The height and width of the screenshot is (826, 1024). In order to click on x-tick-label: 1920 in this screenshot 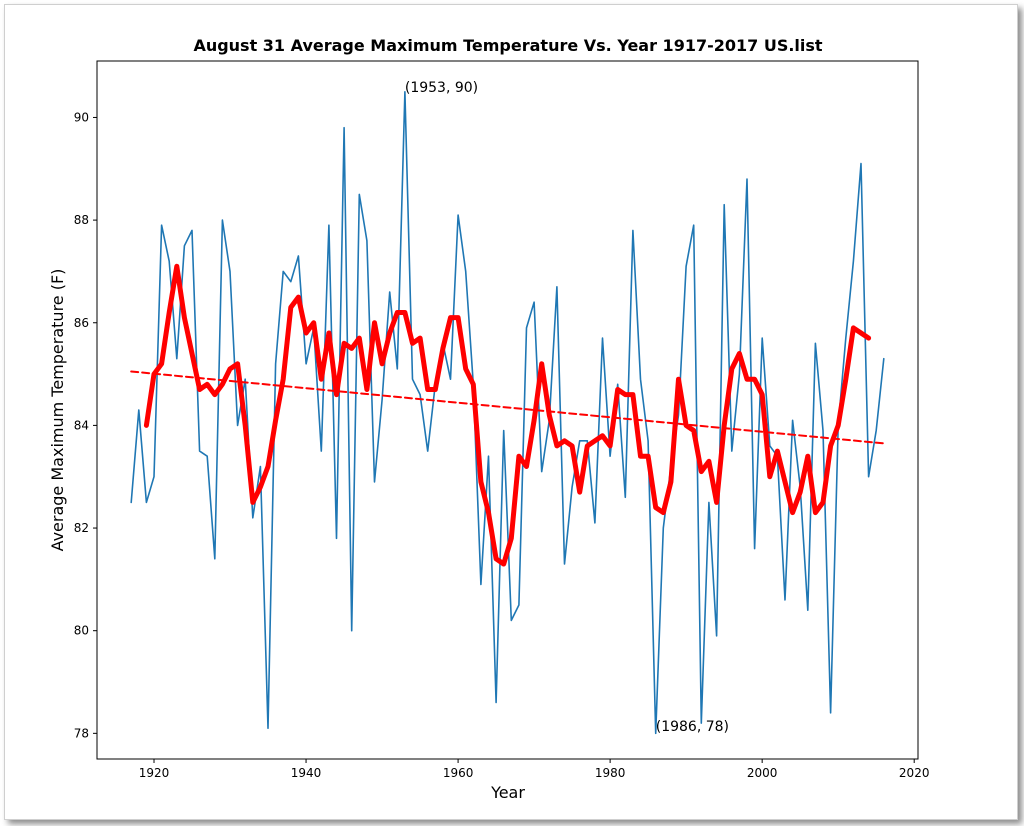, I will do `click(154, 773)`.